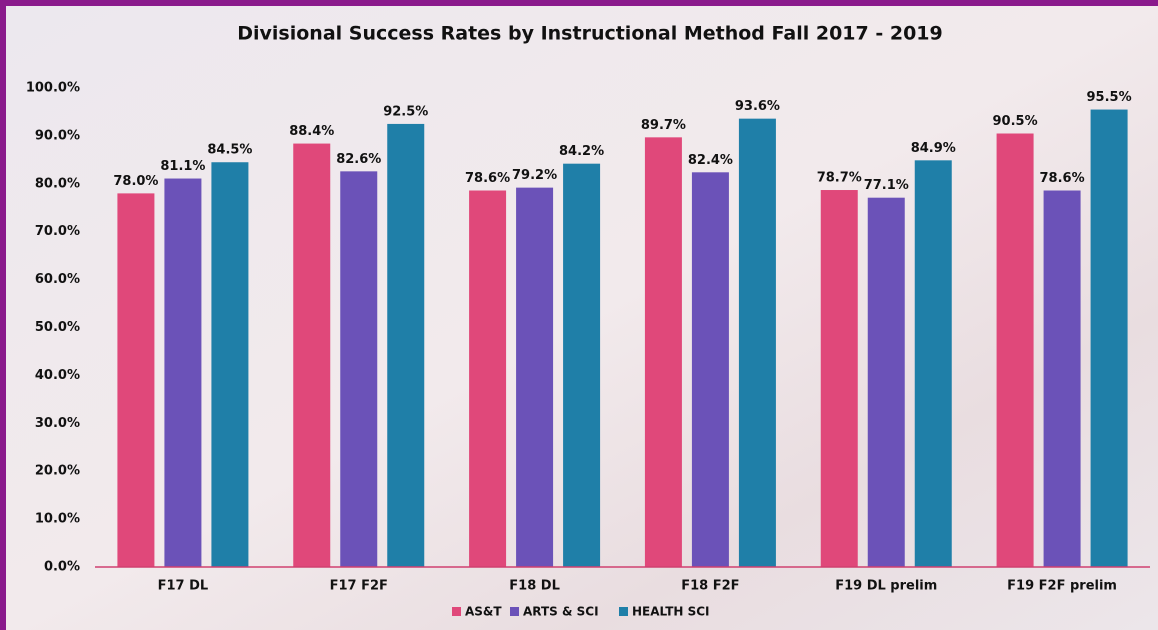  What do you see at coordinates (581, 151) in the screenshot?
I see `value-label: 84.2%` at bounding box center [581, 151].